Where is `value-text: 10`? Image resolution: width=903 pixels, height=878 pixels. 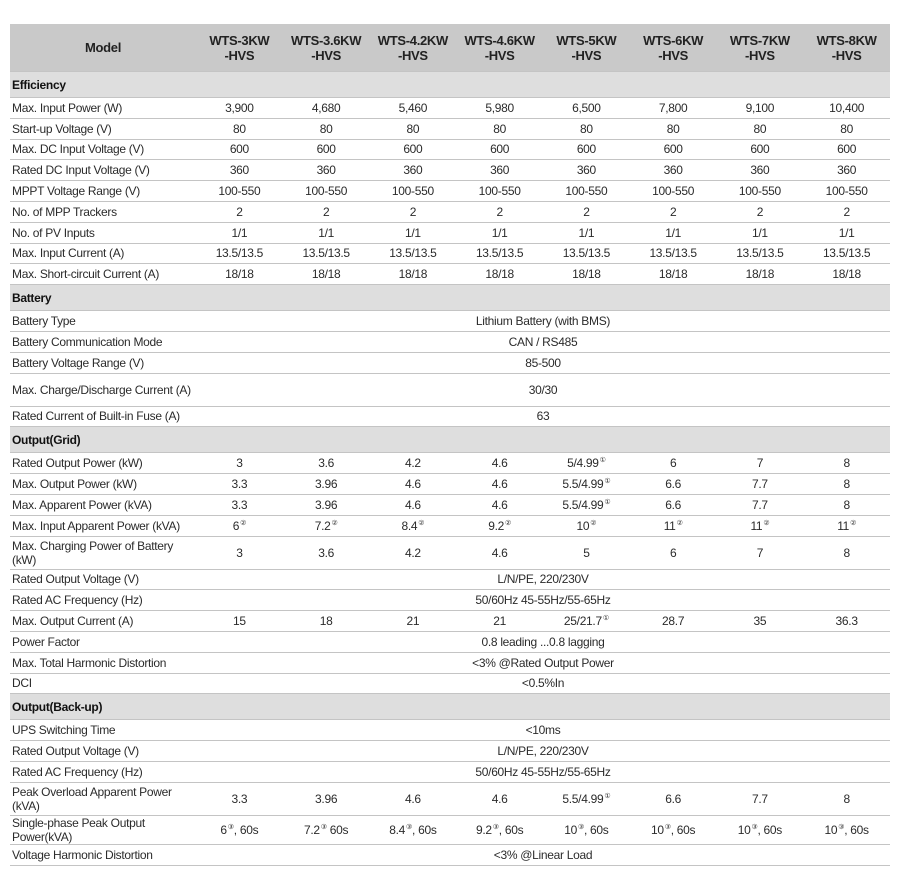 value-text: 10 is located at coordinates (570, 829).